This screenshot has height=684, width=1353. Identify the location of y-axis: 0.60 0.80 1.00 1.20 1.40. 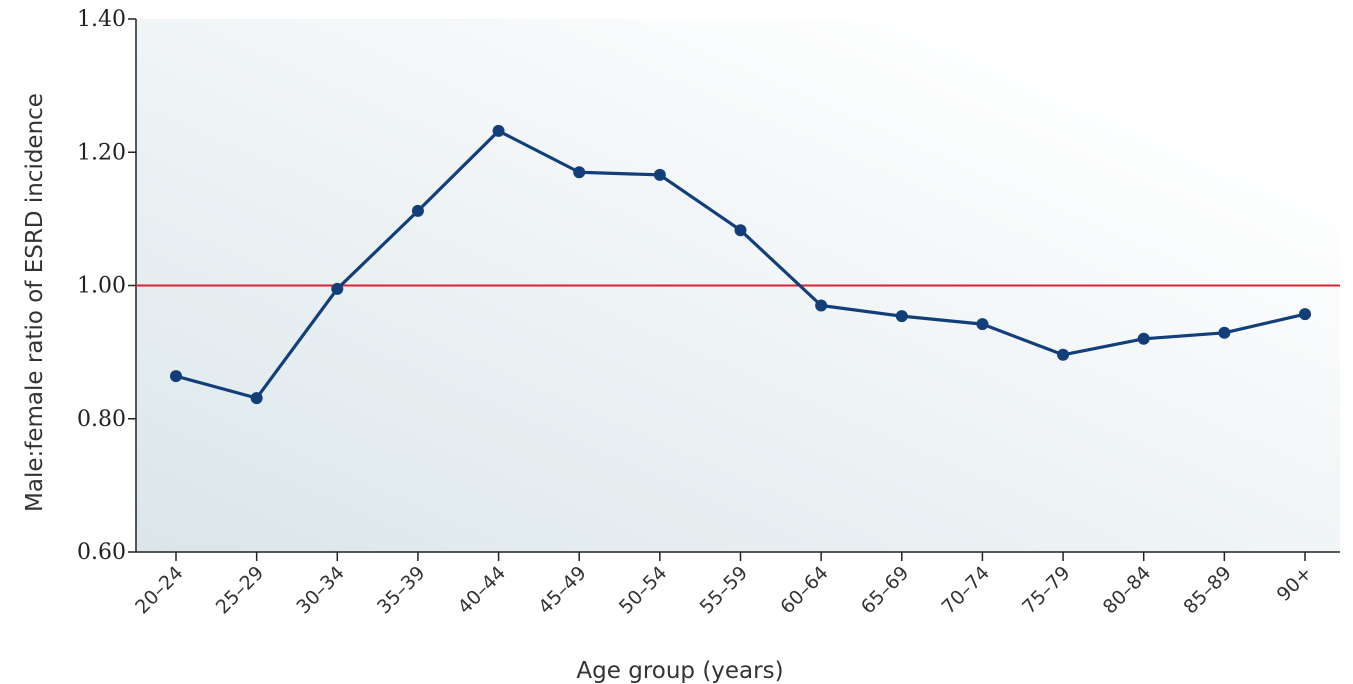
(107, 286).